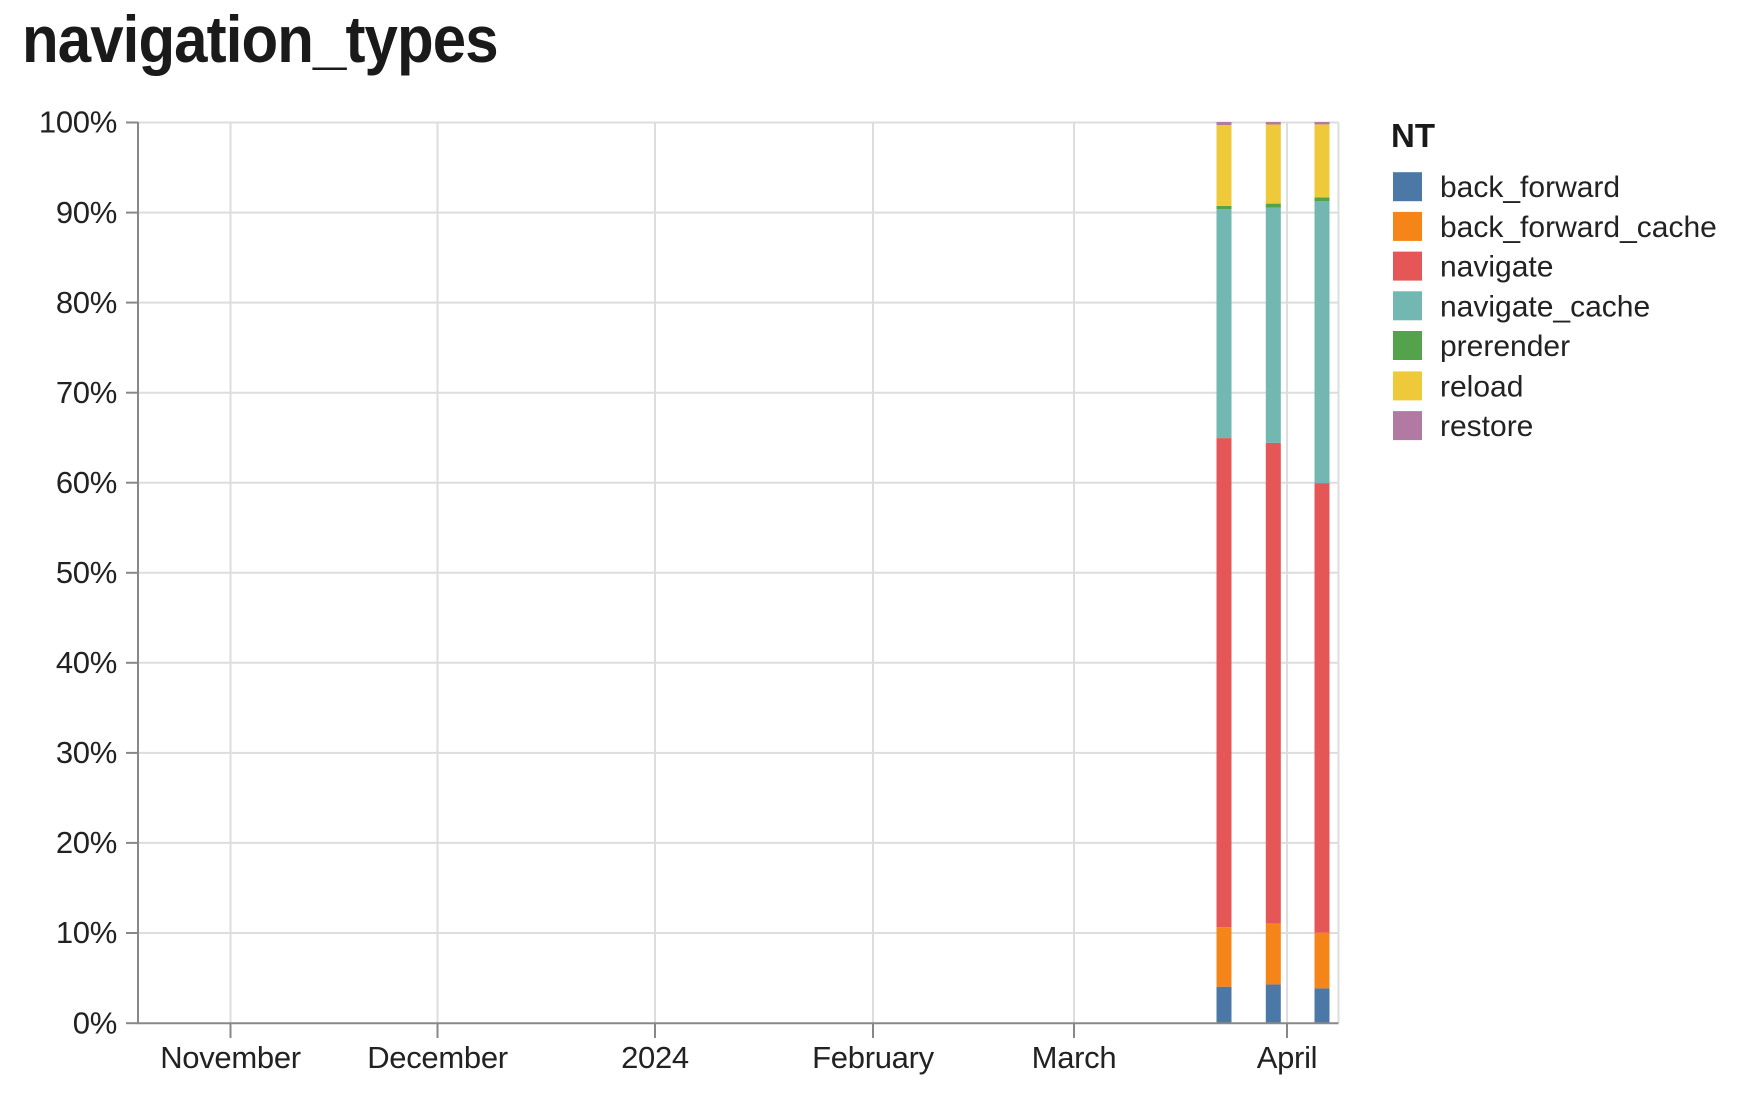 The width and height of the screenshot is (1738, 1108). I want to click on svg-text: navigate_cache, so click(1545, 306).